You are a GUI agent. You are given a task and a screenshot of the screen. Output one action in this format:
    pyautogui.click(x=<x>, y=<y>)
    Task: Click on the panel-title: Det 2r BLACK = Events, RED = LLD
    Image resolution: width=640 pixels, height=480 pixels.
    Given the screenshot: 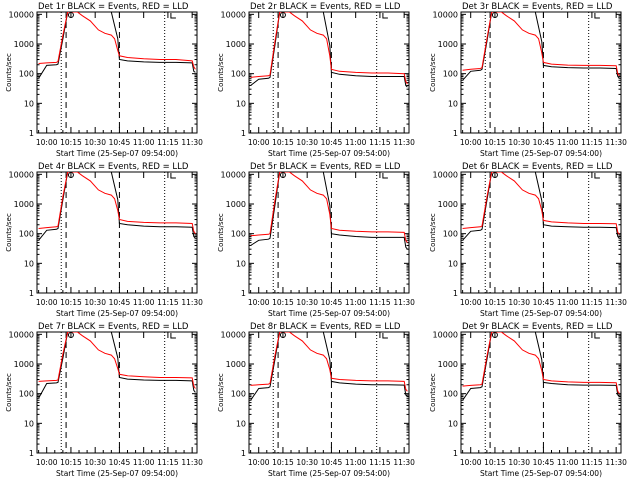 What is the action you would take?
    pyautogui.click(x=325, y=7)
    